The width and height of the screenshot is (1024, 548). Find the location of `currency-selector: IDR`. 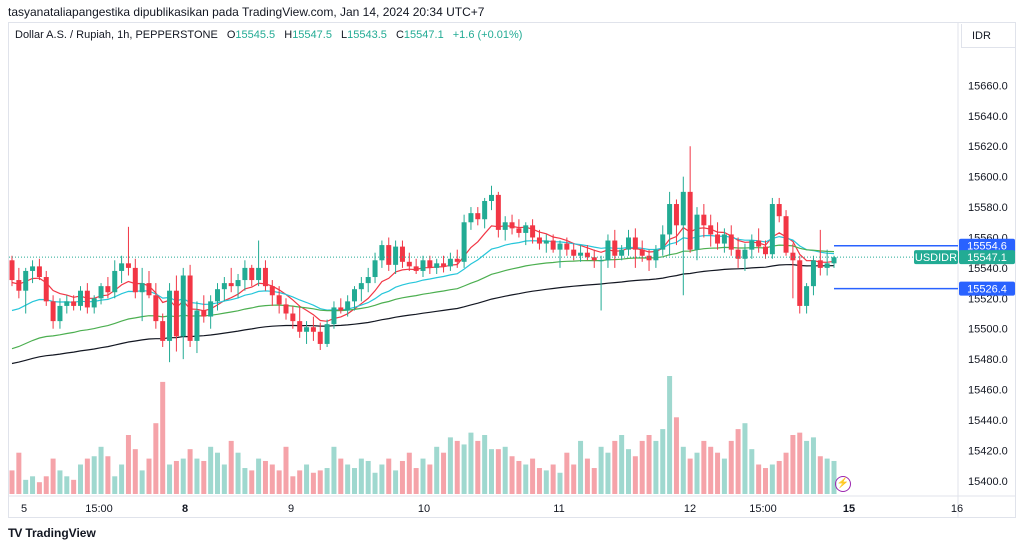

currency-selector: IDR is located at coordinates (988, 36).